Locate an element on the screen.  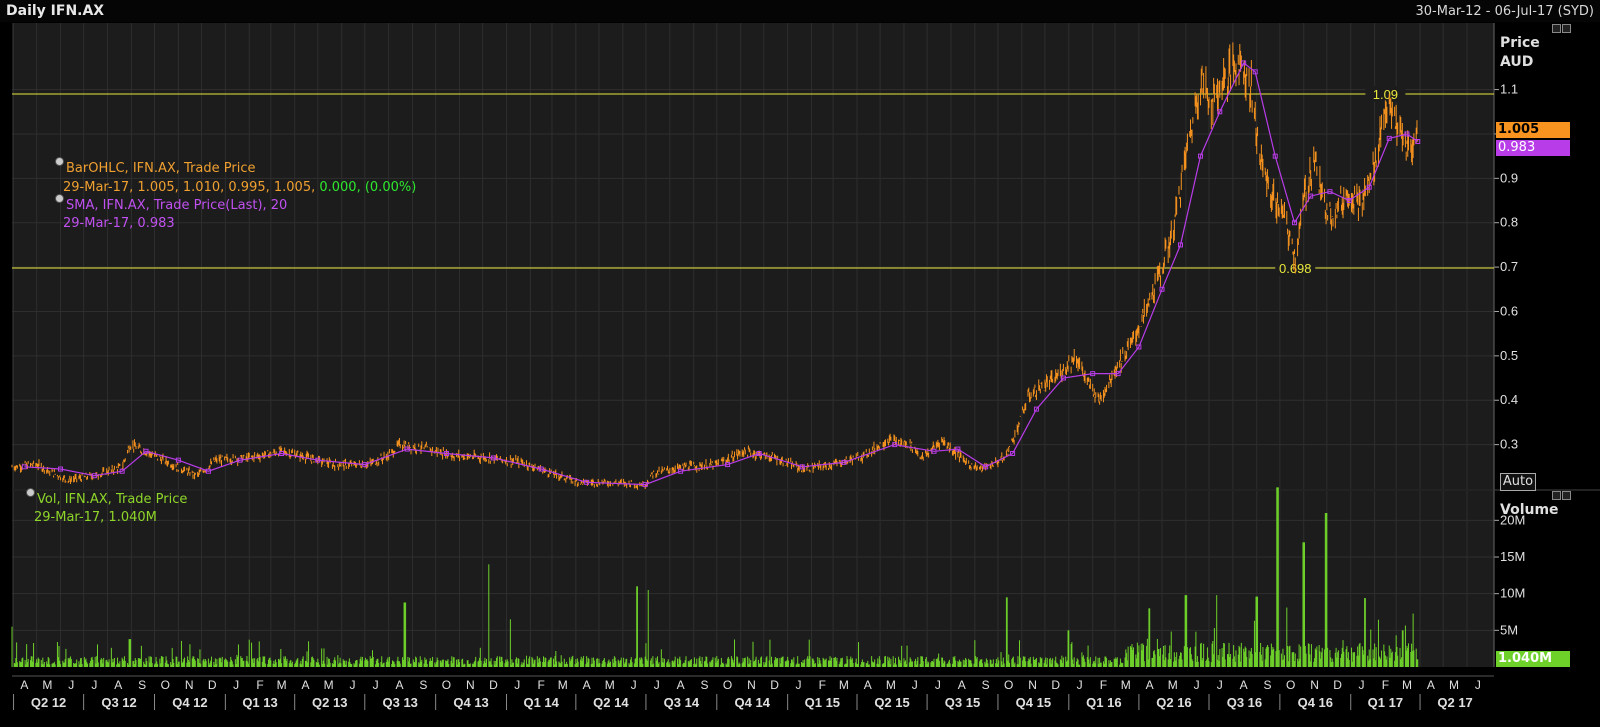
volume-value-tag: 1.040M is located at coordinates (1533, 659).